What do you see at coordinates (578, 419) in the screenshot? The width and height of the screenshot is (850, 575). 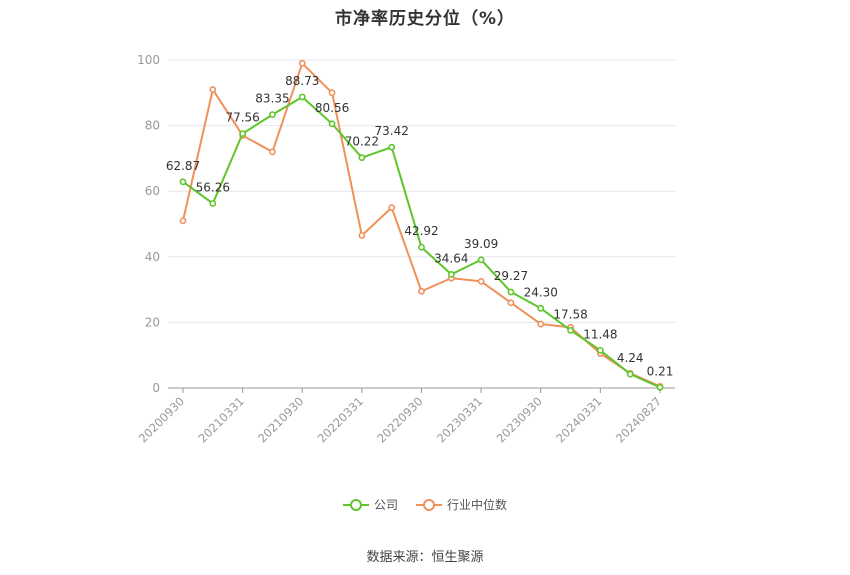 I see `x-tick-label: 20240331` at bounding box center [578, 419].